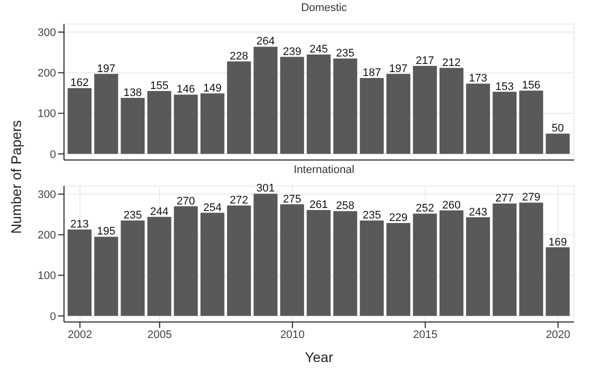 The image size is (592, 384). I want to click on data-label: 272, so click(239, 200).